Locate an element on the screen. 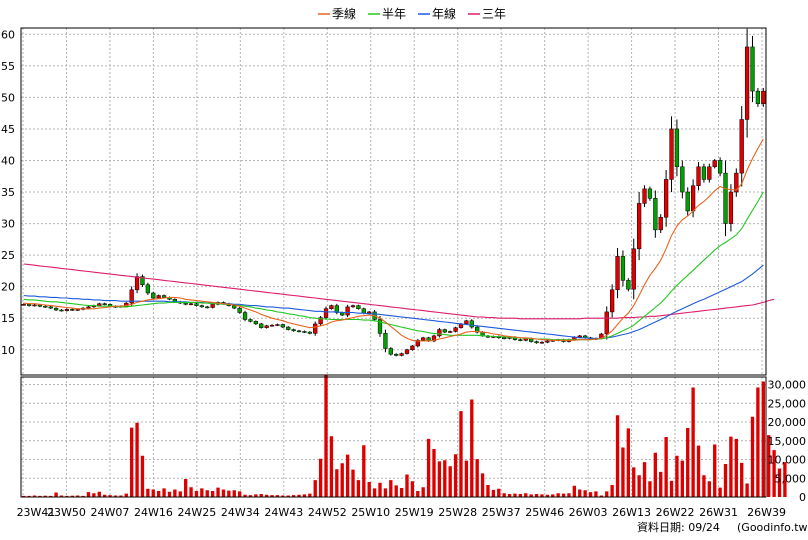 This screenshot has width=808, height=540. price-tick-10: 60 is located at coordinates (8, 34).